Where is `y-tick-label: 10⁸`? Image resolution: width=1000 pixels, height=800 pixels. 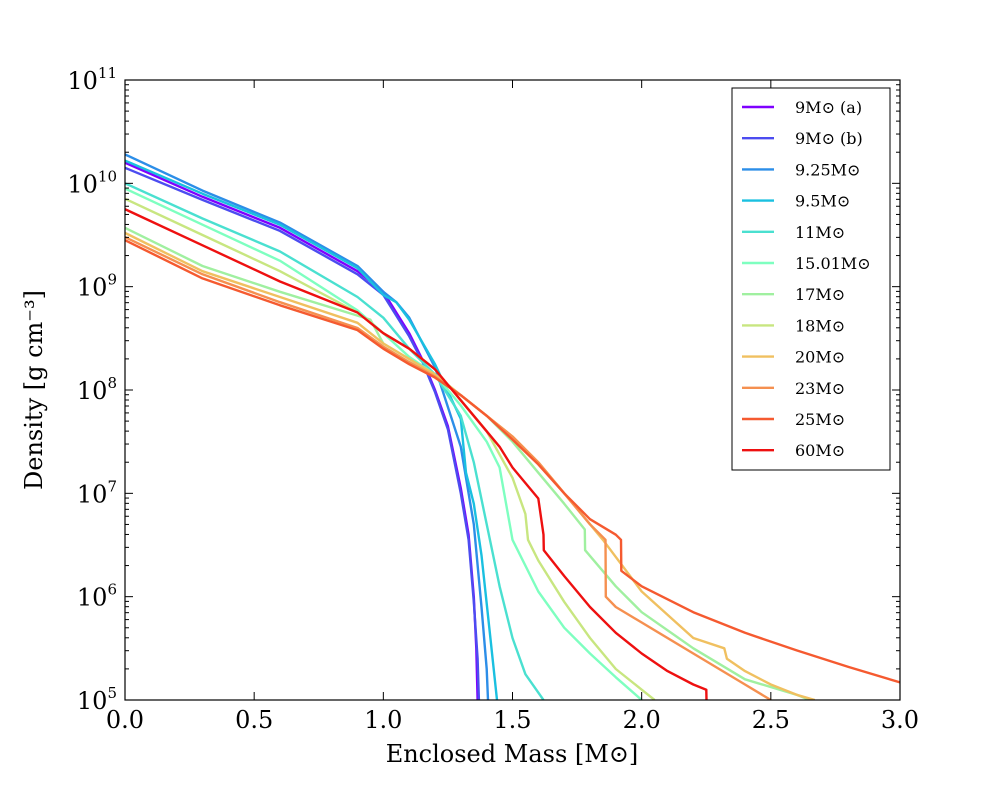
y-tick-label: 10⁸ is located at coordinates (97, 389).